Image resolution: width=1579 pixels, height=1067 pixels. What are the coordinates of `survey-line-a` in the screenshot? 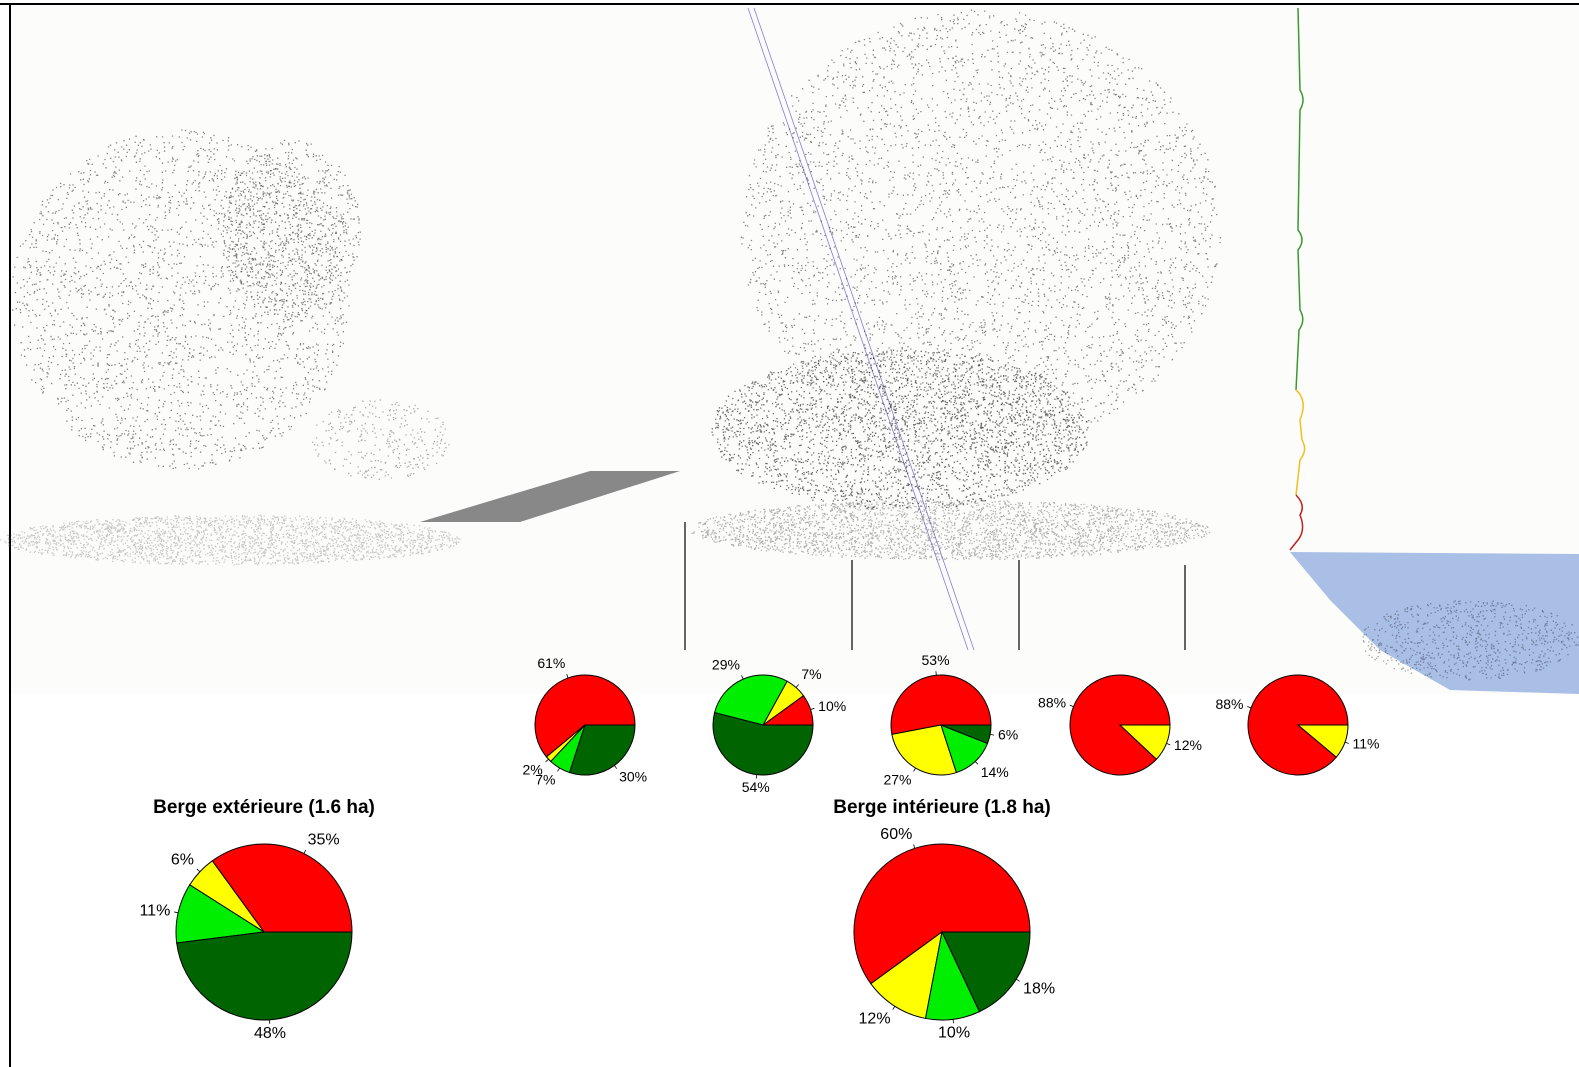 It's located at (858, 329).